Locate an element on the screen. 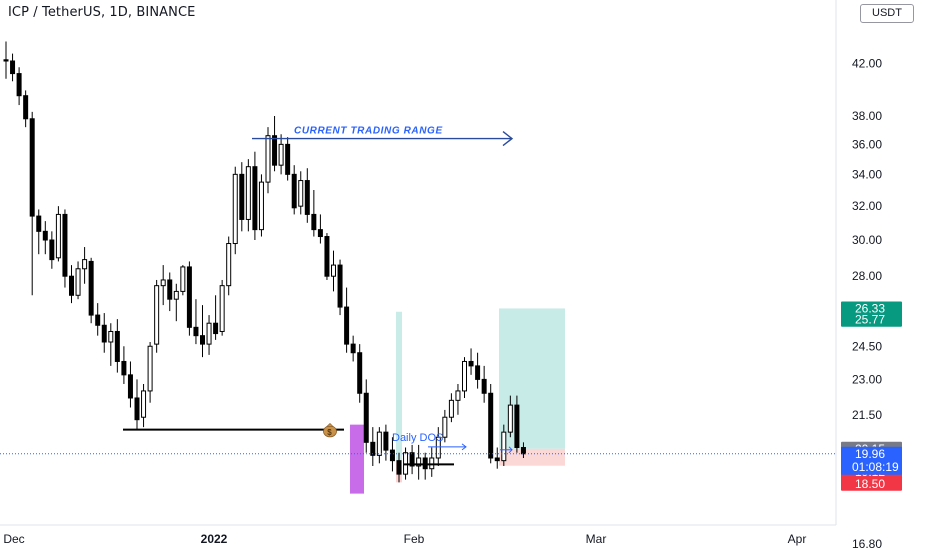 This screenshot has height=550, width=932. price-tag-value: 25.77 is located at coordinates (870, 320).